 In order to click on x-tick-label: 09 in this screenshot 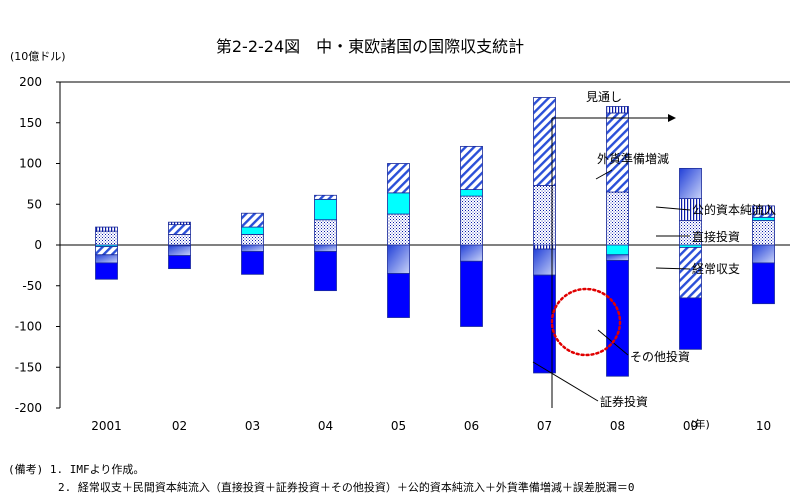, I will do `click(690, 426)`.